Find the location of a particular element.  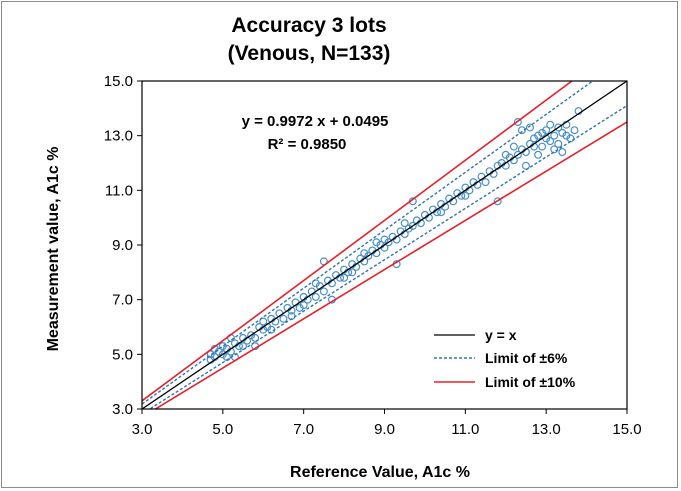

y-tick-label: 3.0 is located at coordinates (122, 409).